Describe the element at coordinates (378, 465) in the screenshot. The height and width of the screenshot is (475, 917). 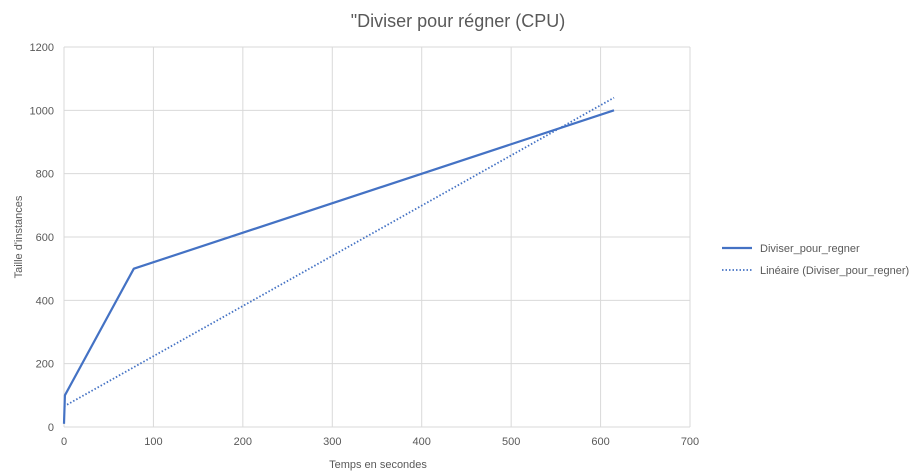
I see `x-axis-title: Temps en secondes` at that location.